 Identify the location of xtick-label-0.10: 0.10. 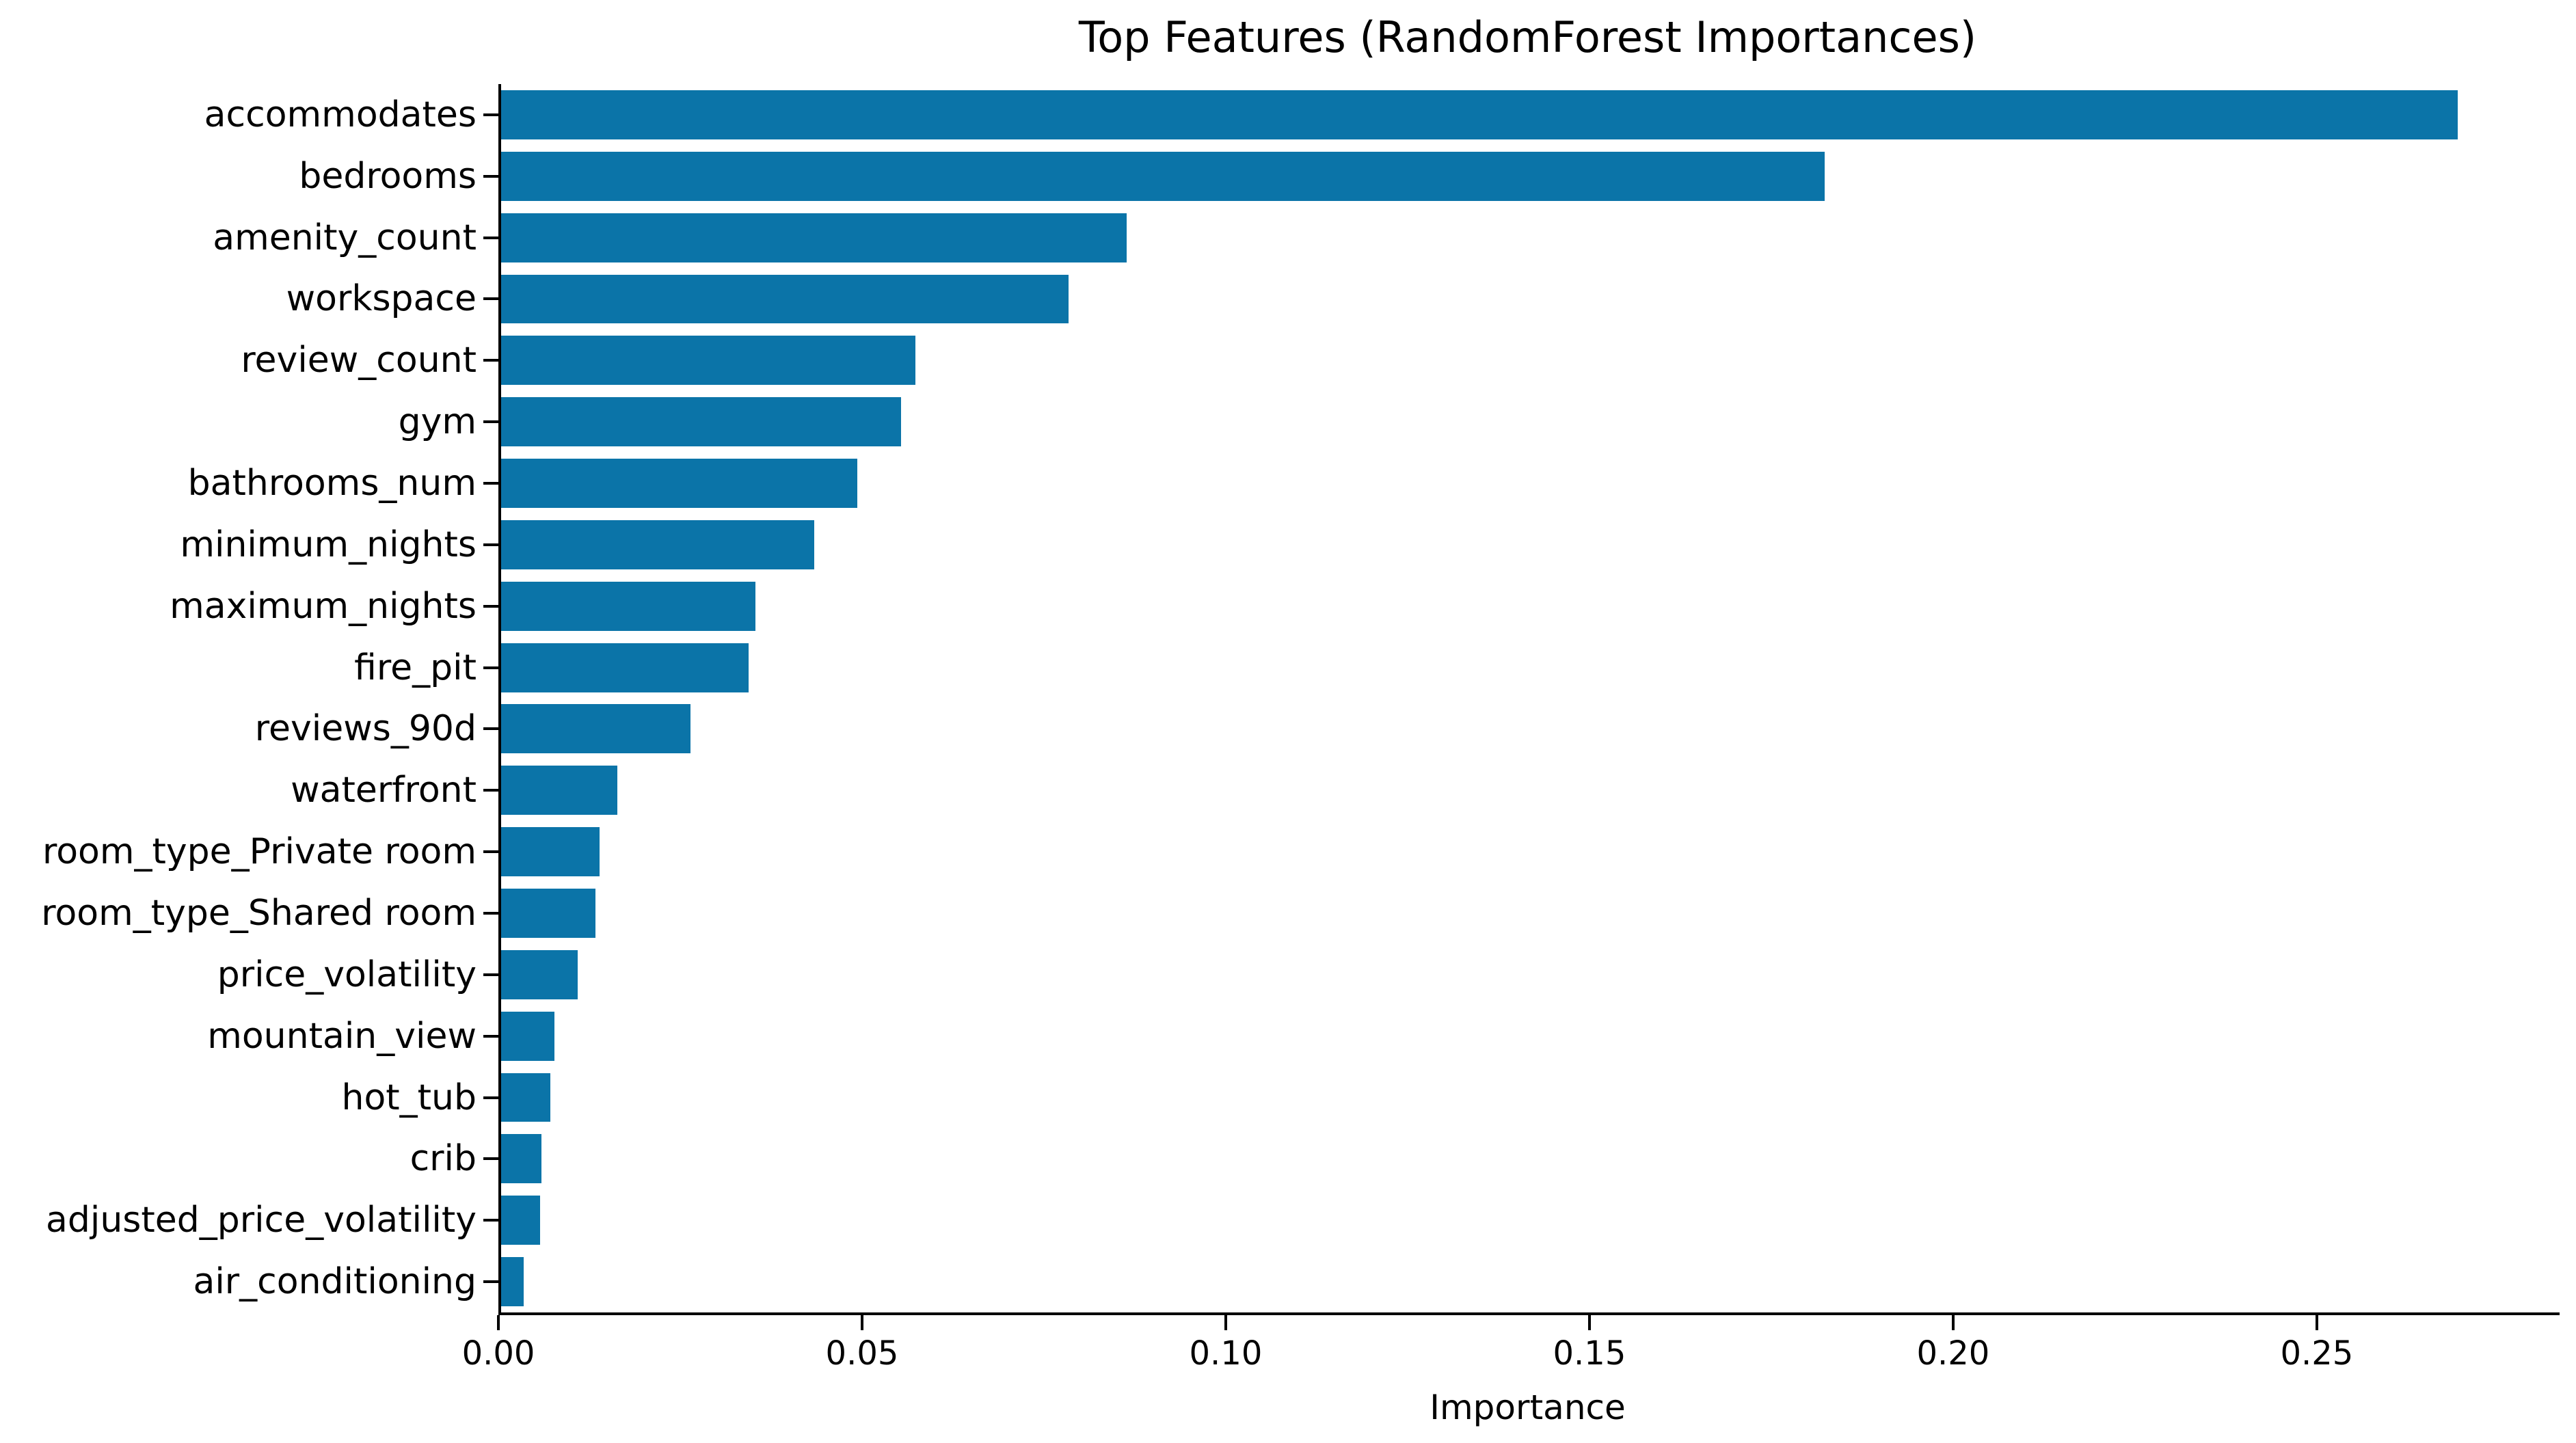
(1226, 1353).